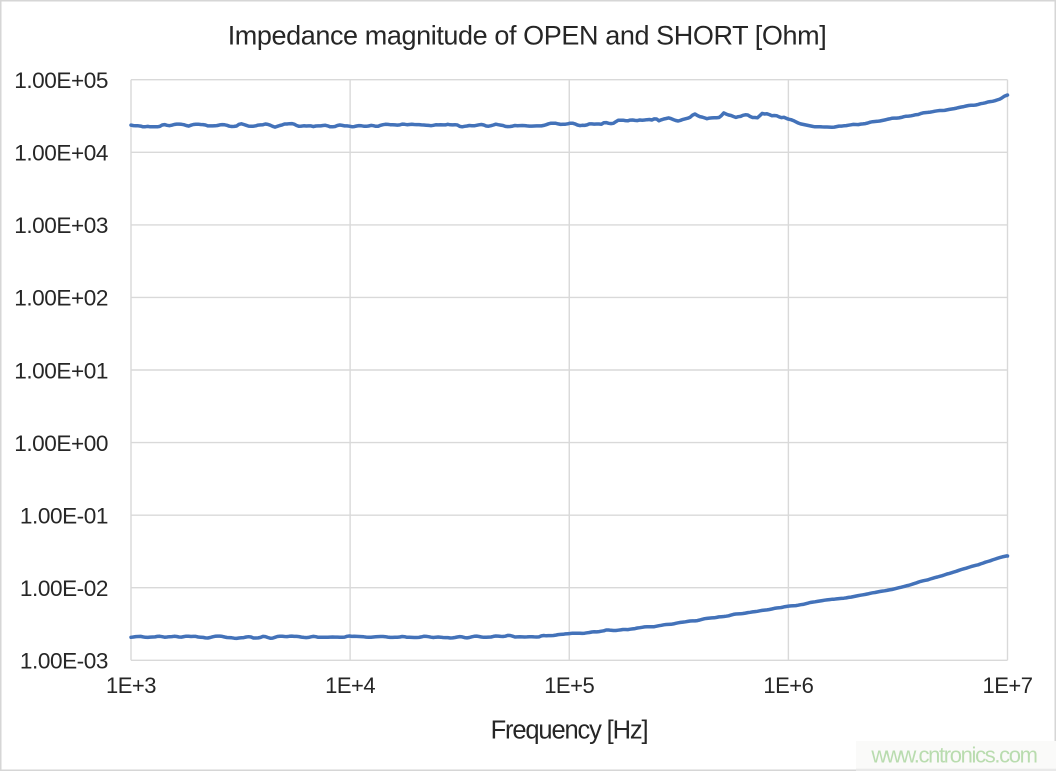 This screenshot has height=771, width=1056. I want to click on svg-text: 1E+3, so click(131, 685).